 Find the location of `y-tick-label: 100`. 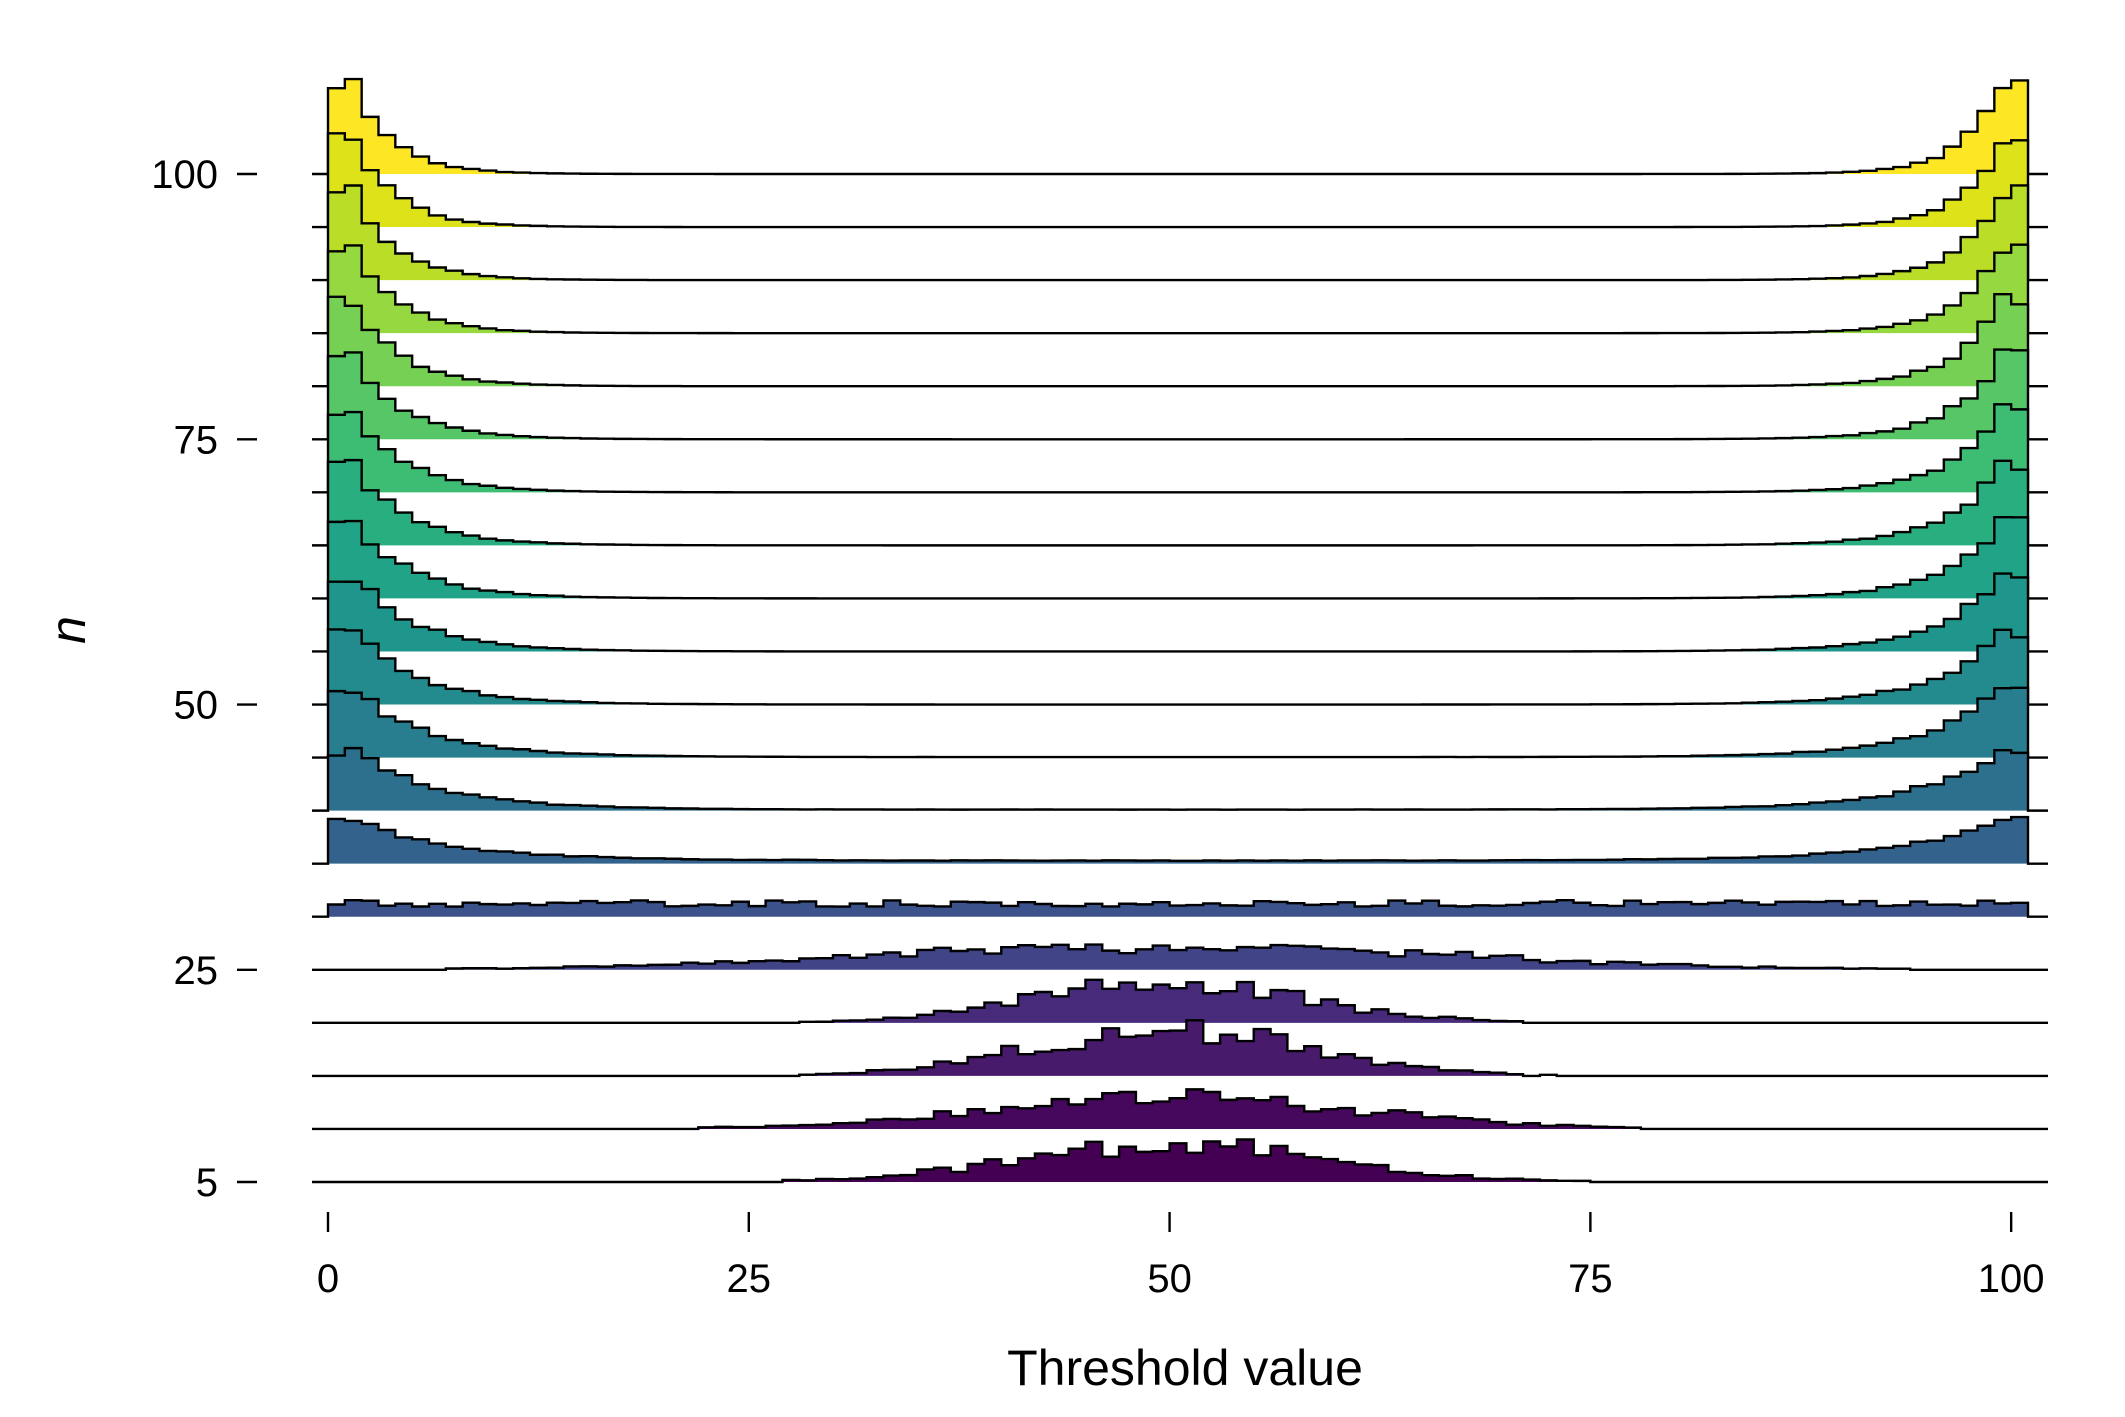

y-tick-label: 100 is located at coordinates (184, 175).